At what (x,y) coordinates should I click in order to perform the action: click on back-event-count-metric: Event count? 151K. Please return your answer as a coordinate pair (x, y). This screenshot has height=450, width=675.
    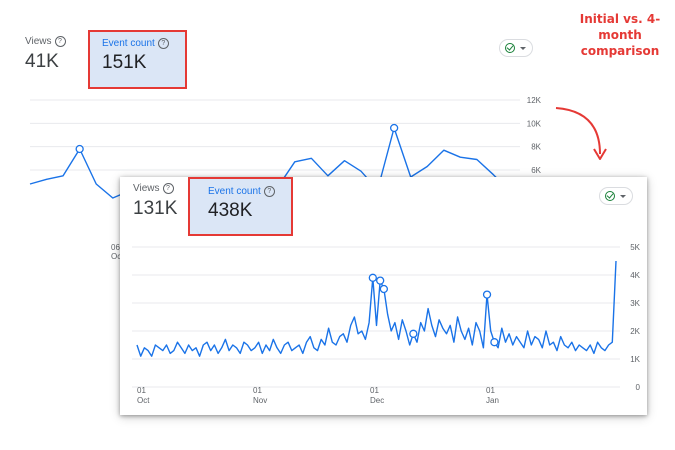
    Looking at the image, I should click on (137, 59).